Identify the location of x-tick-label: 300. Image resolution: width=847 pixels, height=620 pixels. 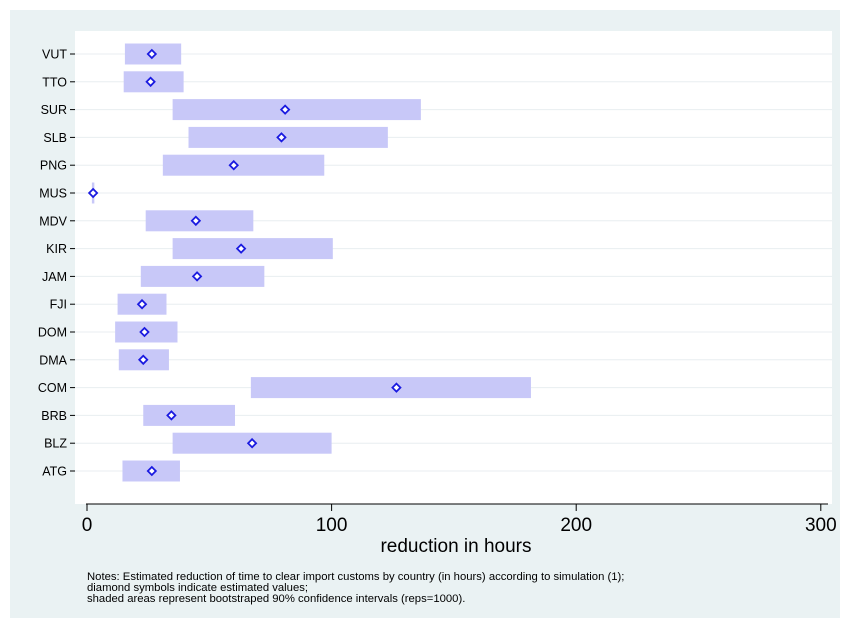
(821, 525).